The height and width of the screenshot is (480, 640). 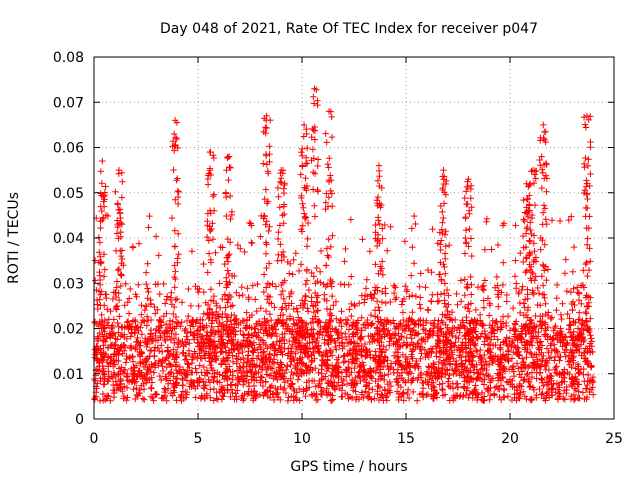 I want to click on x-tick-label: 15, so click(x=406, y=439).